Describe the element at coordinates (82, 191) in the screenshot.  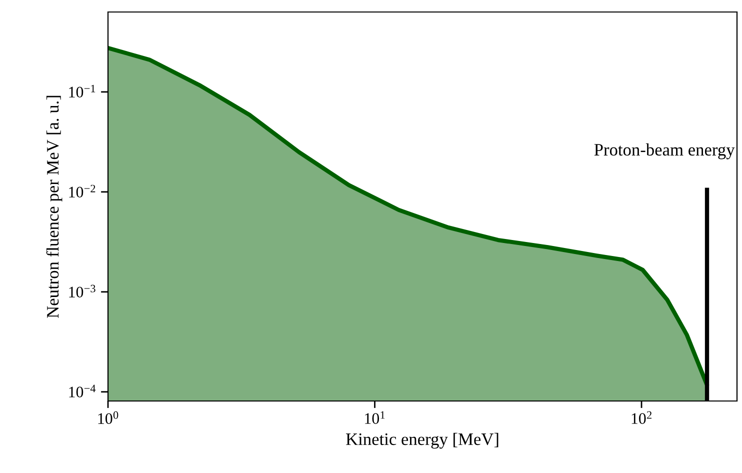
I see `y-tick-label: 10$^{−2}$` at that location.